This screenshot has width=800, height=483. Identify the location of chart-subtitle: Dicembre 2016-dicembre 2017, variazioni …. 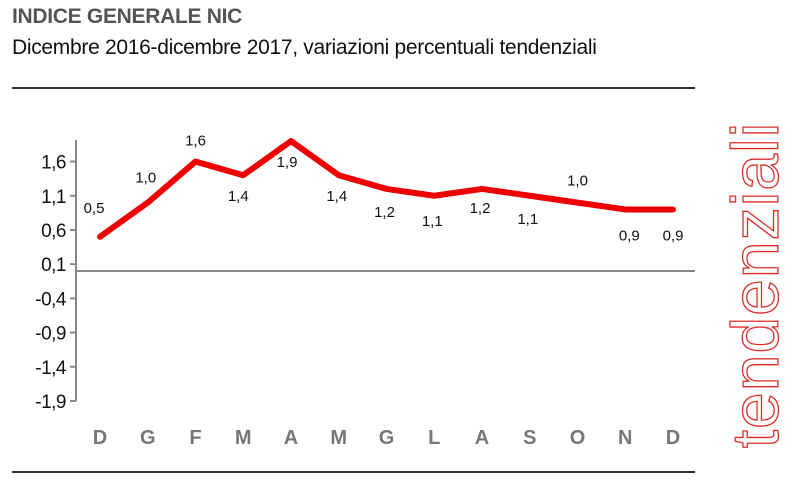
(304, 47).